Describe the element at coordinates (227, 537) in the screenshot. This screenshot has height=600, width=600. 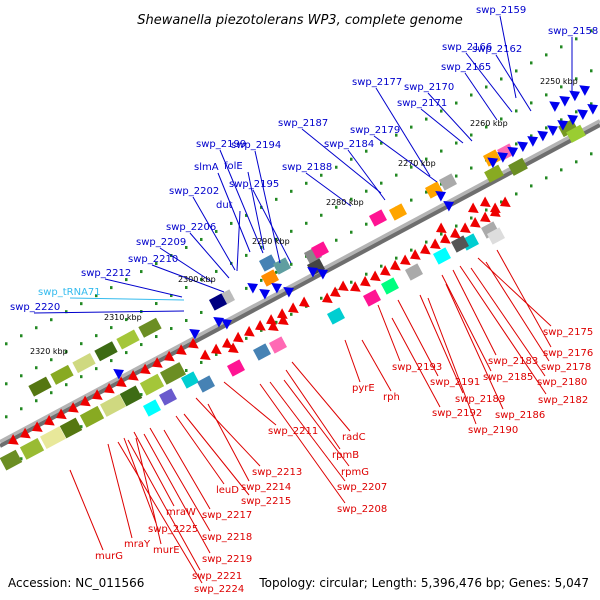
I see `reverse-gene-label: swp_2218` at that location.